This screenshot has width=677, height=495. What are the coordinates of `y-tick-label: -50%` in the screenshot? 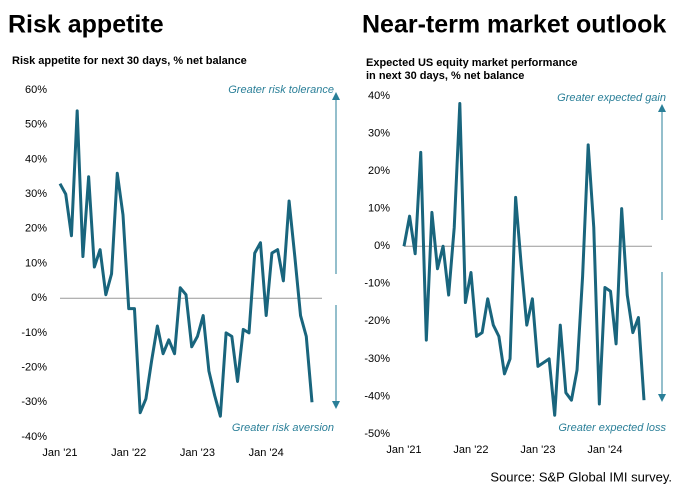 It's located at (377, 434).